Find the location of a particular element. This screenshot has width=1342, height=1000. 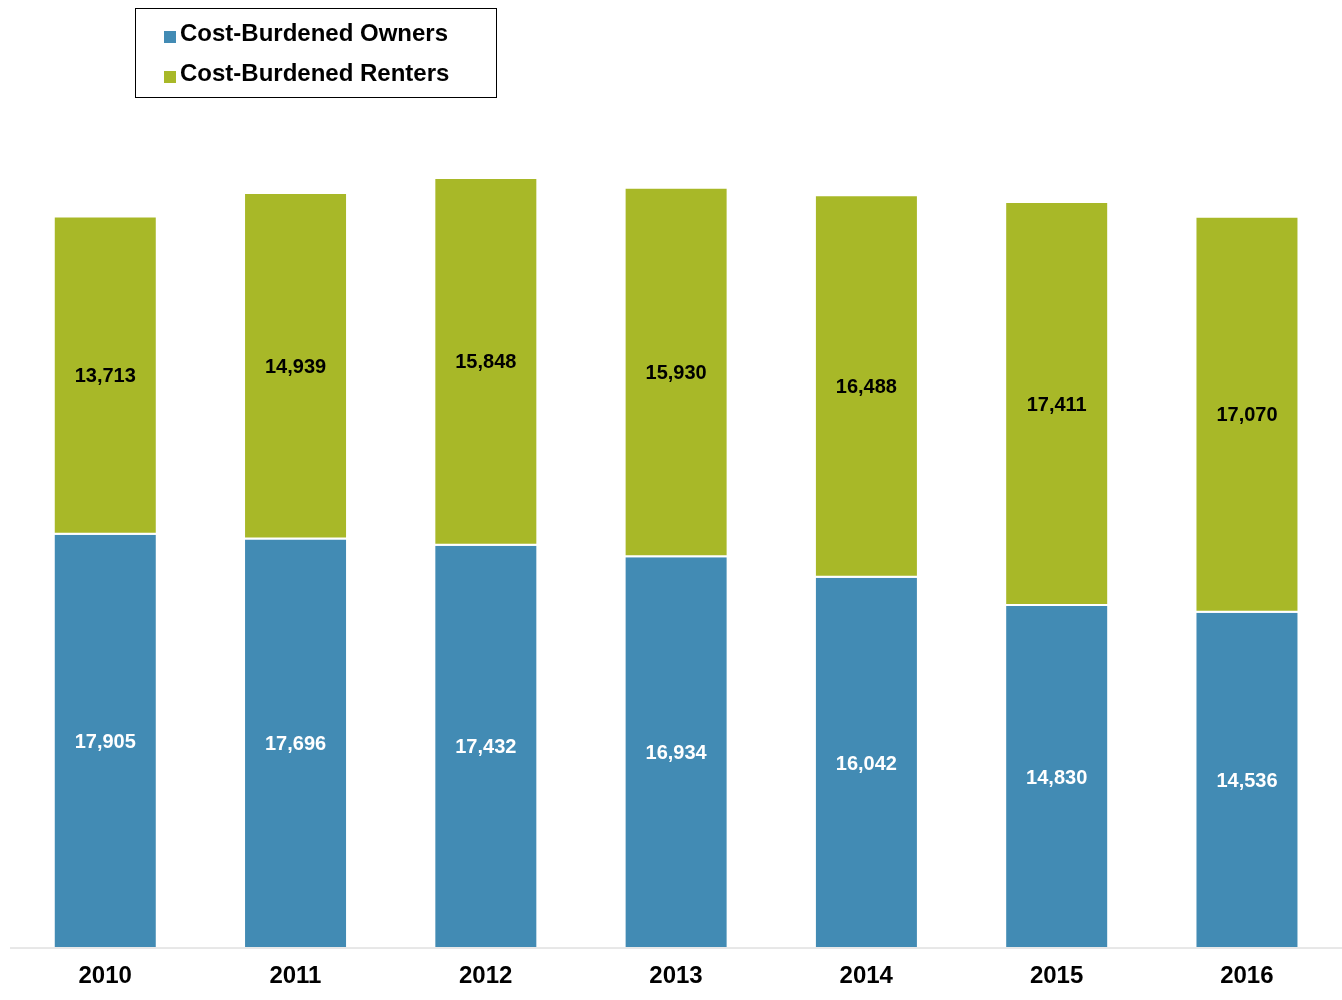

data-label: 14,939 is located at coordinates (295, 365).